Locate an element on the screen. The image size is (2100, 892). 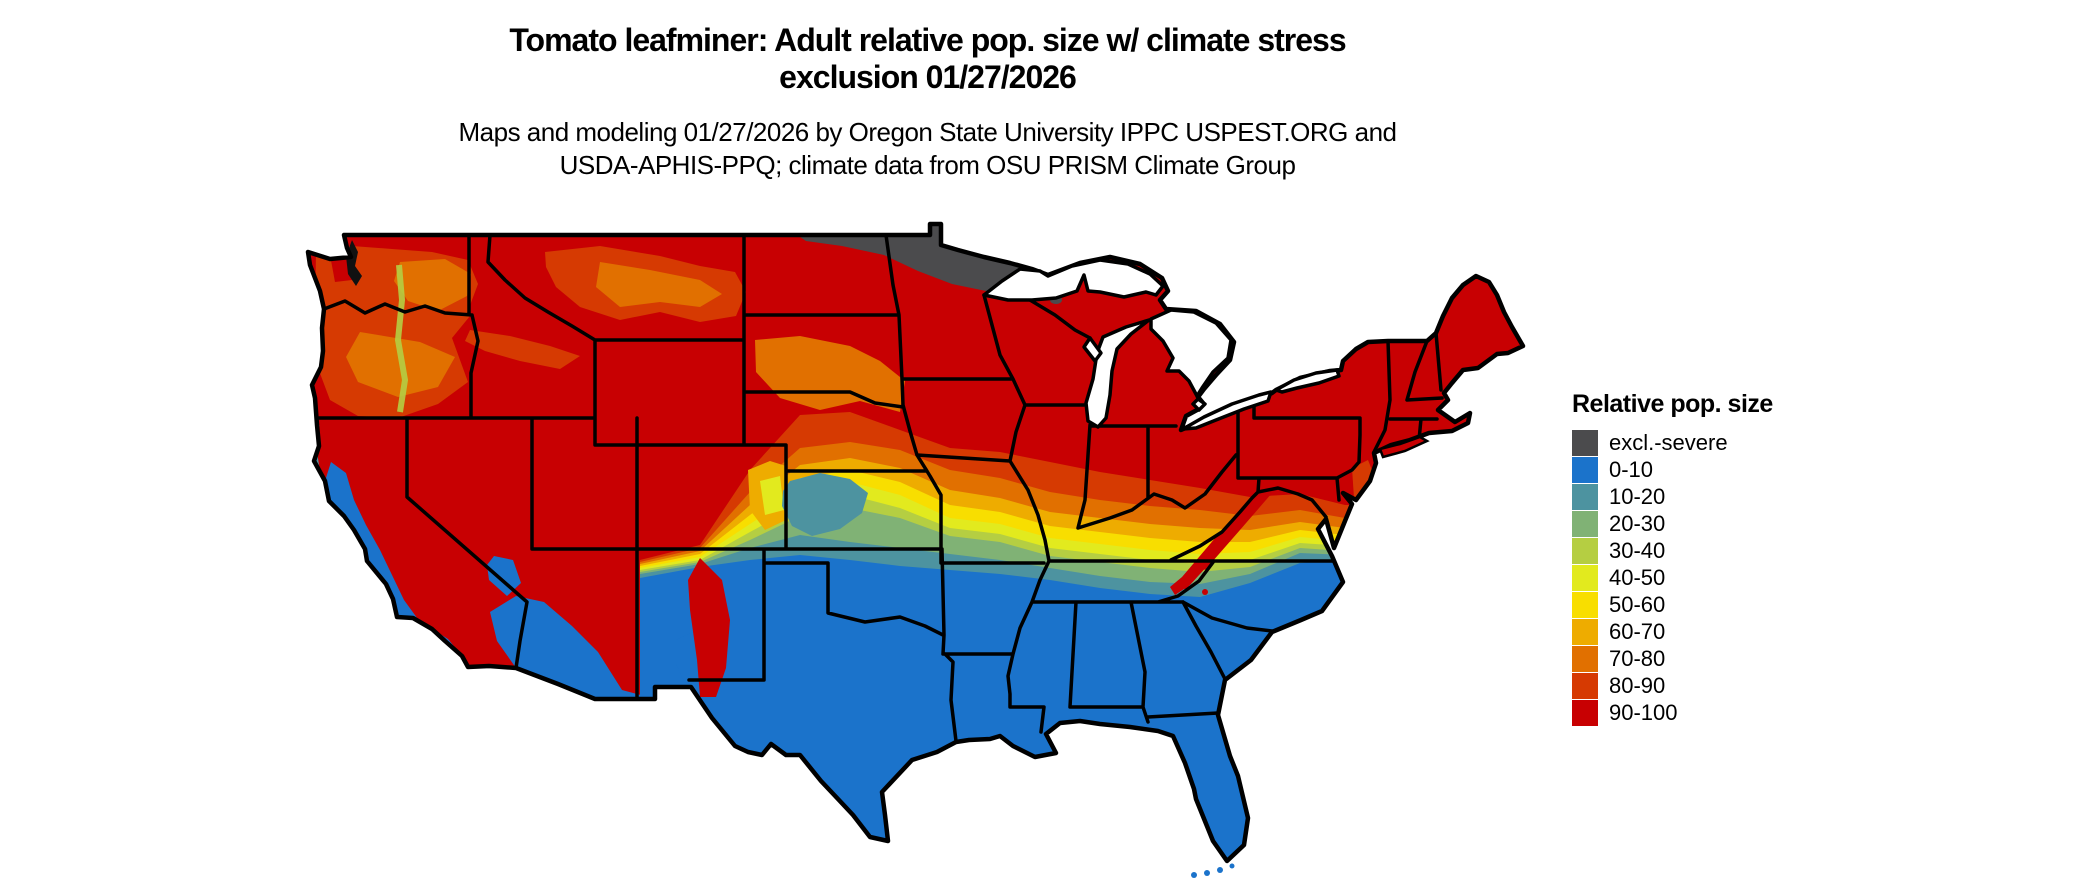
lake-michigan is located at coordinates (1117, 373).